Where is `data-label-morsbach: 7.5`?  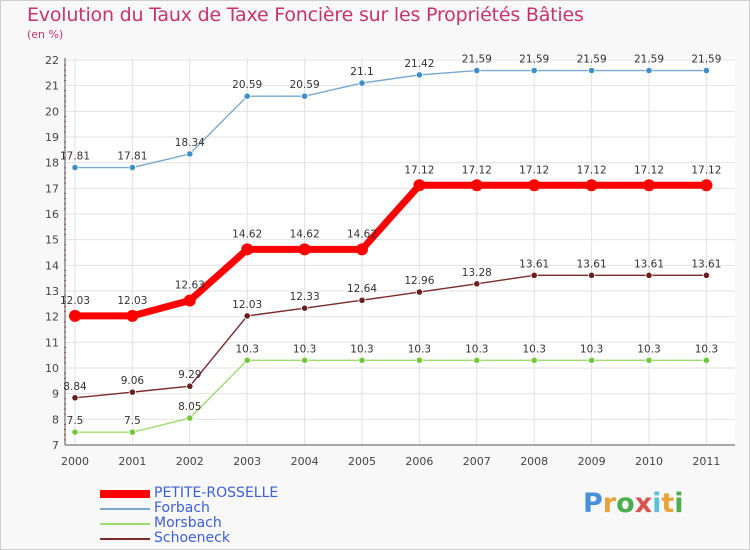
data-label-morsbach: 7.5 is located at coordinates (75, 421).